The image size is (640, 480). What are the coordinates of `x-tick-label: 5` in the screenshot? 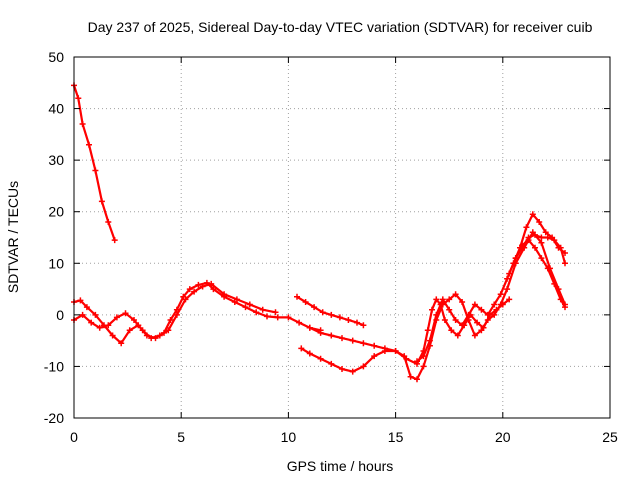 It's located at (181, 437).